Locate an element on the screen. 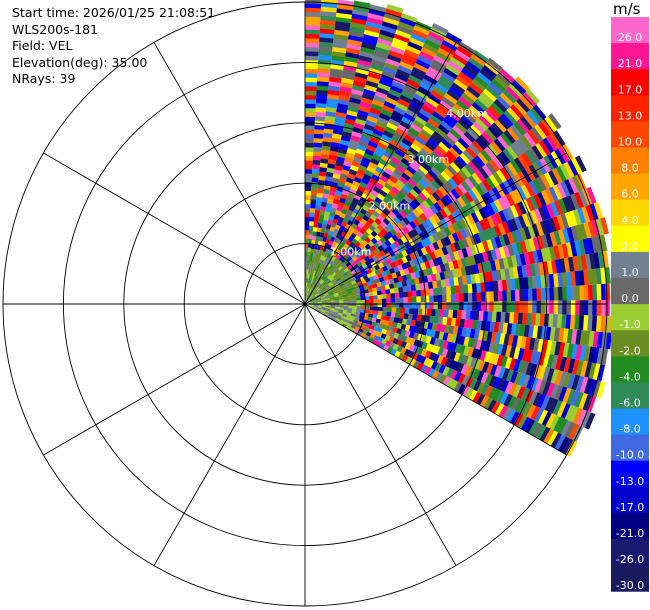  range-ring-label: 1.00km is located at coordinates (351, 252).